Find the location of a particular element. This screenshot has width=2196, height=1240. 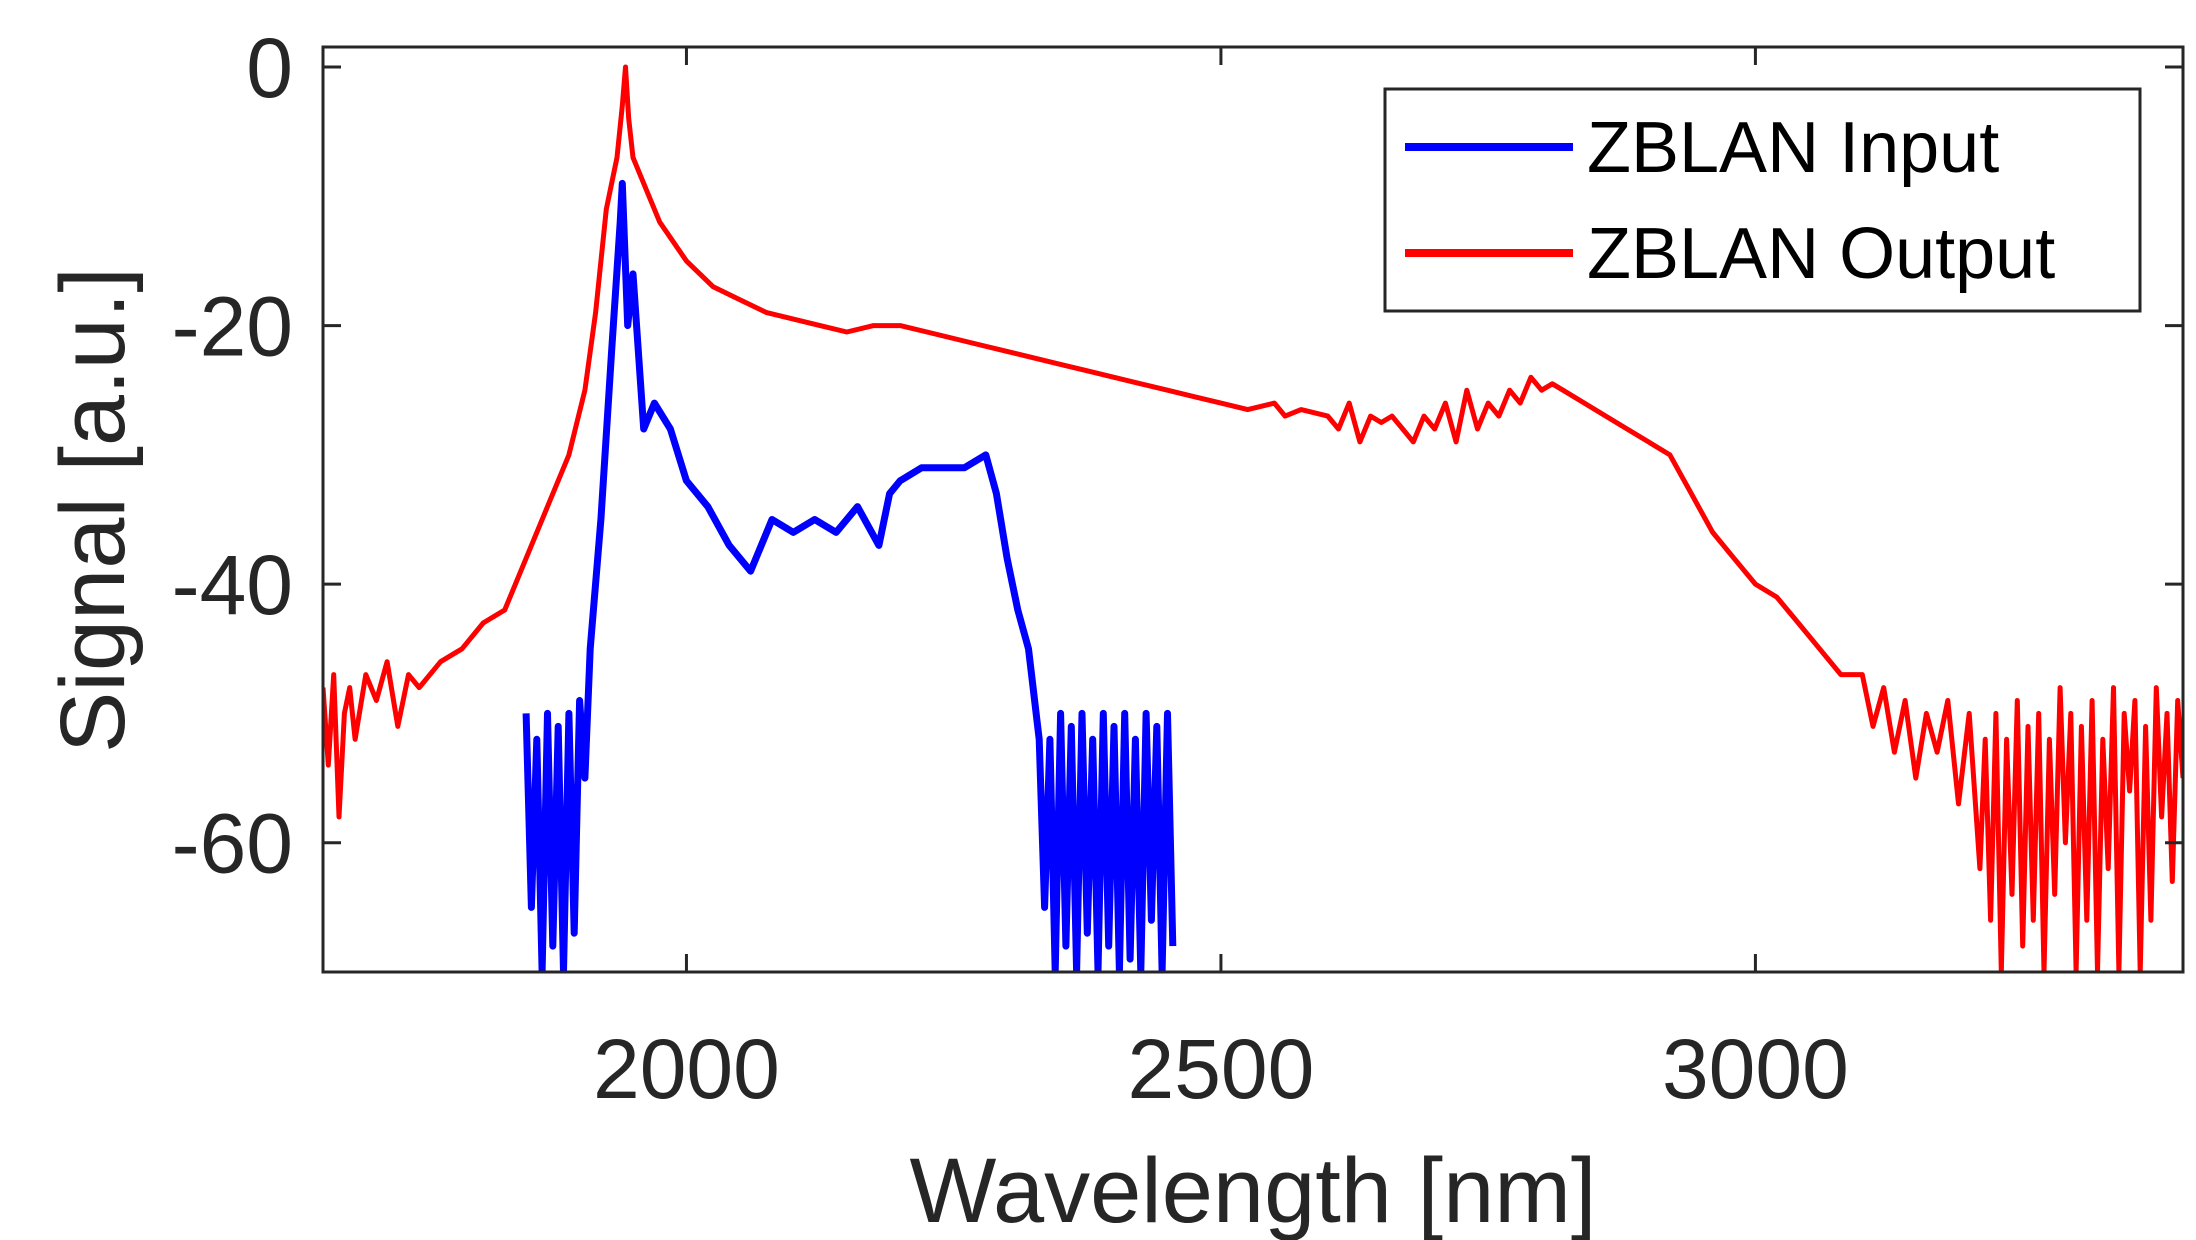

y-tick-label--40: -40 is located at coordinates (232, 585).